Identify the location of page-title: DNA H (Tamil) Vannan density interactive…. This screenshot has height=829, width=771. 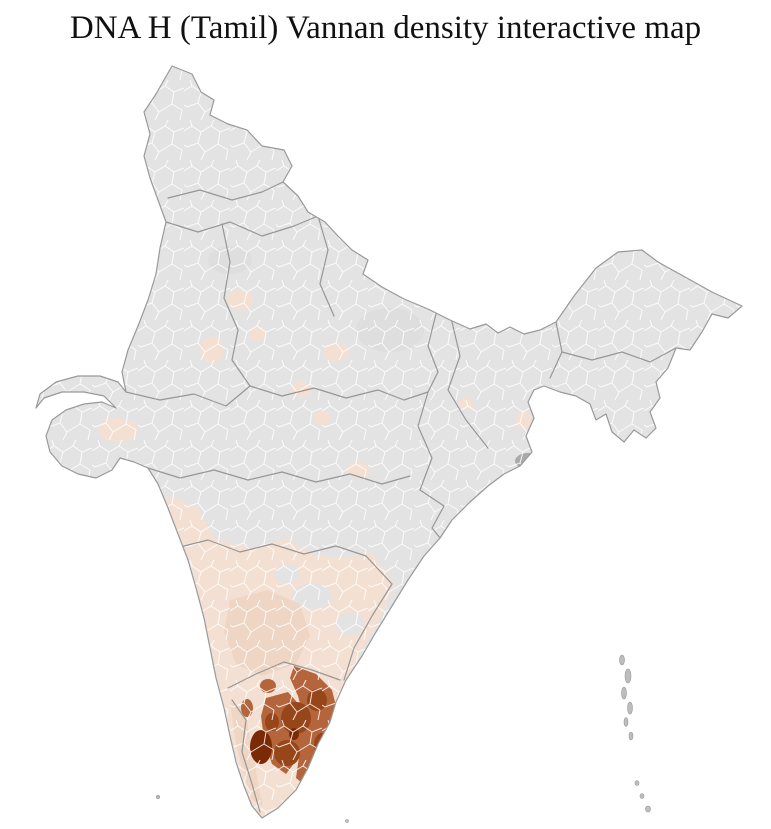
(385, 28).